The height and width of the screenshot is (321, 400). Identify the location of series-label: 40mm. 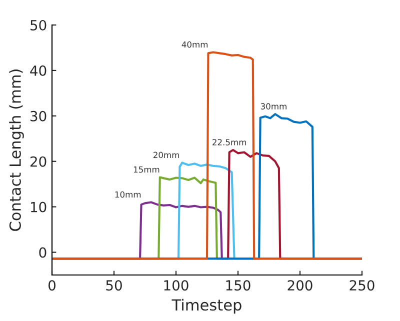
(195, 44).